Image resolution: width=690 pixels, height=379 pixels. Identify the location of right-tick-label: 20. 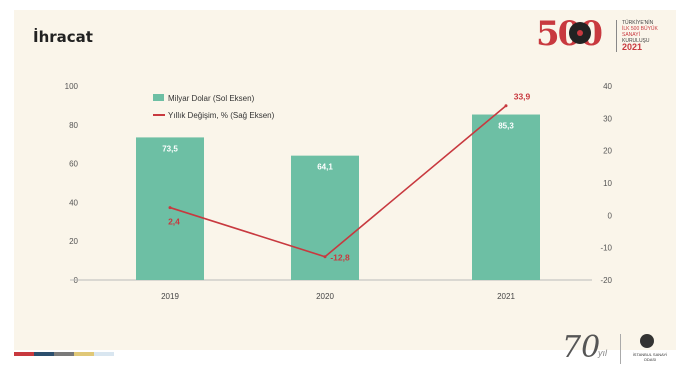
(607, 151).